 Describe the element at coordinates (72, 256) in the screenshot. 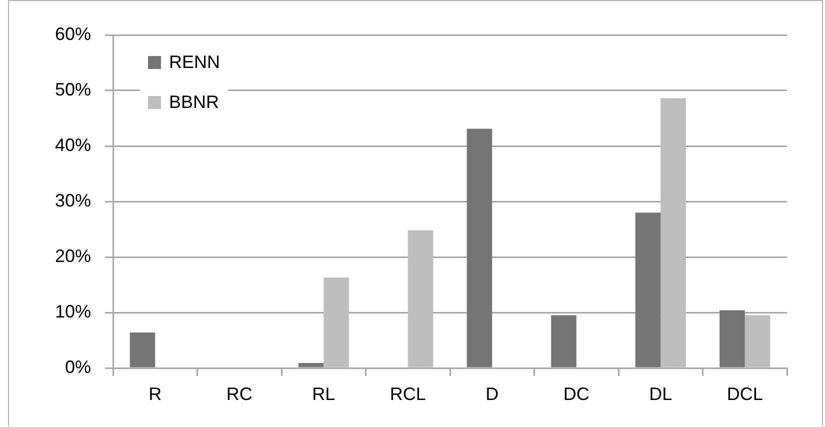

I see `y-tick-label: 20%` at that location.